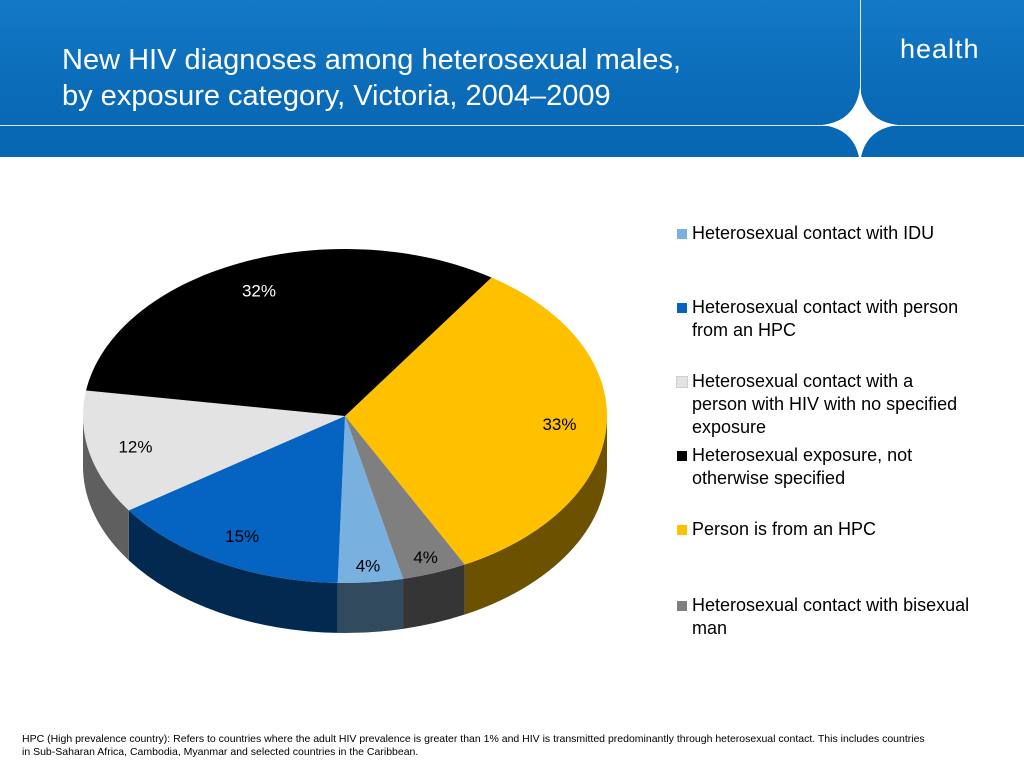 The width and height of the screenshot is (1024, 768). I want to click on header-divider-horizontal, so click(512, 125).